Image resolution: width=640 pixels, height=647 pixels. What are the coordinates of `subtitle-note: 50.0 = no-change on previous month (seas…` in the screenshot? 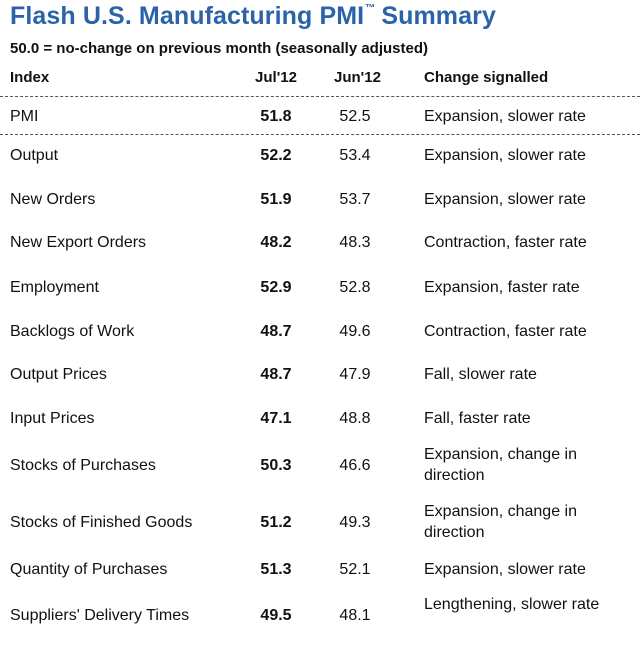 It's located at (219, 48).